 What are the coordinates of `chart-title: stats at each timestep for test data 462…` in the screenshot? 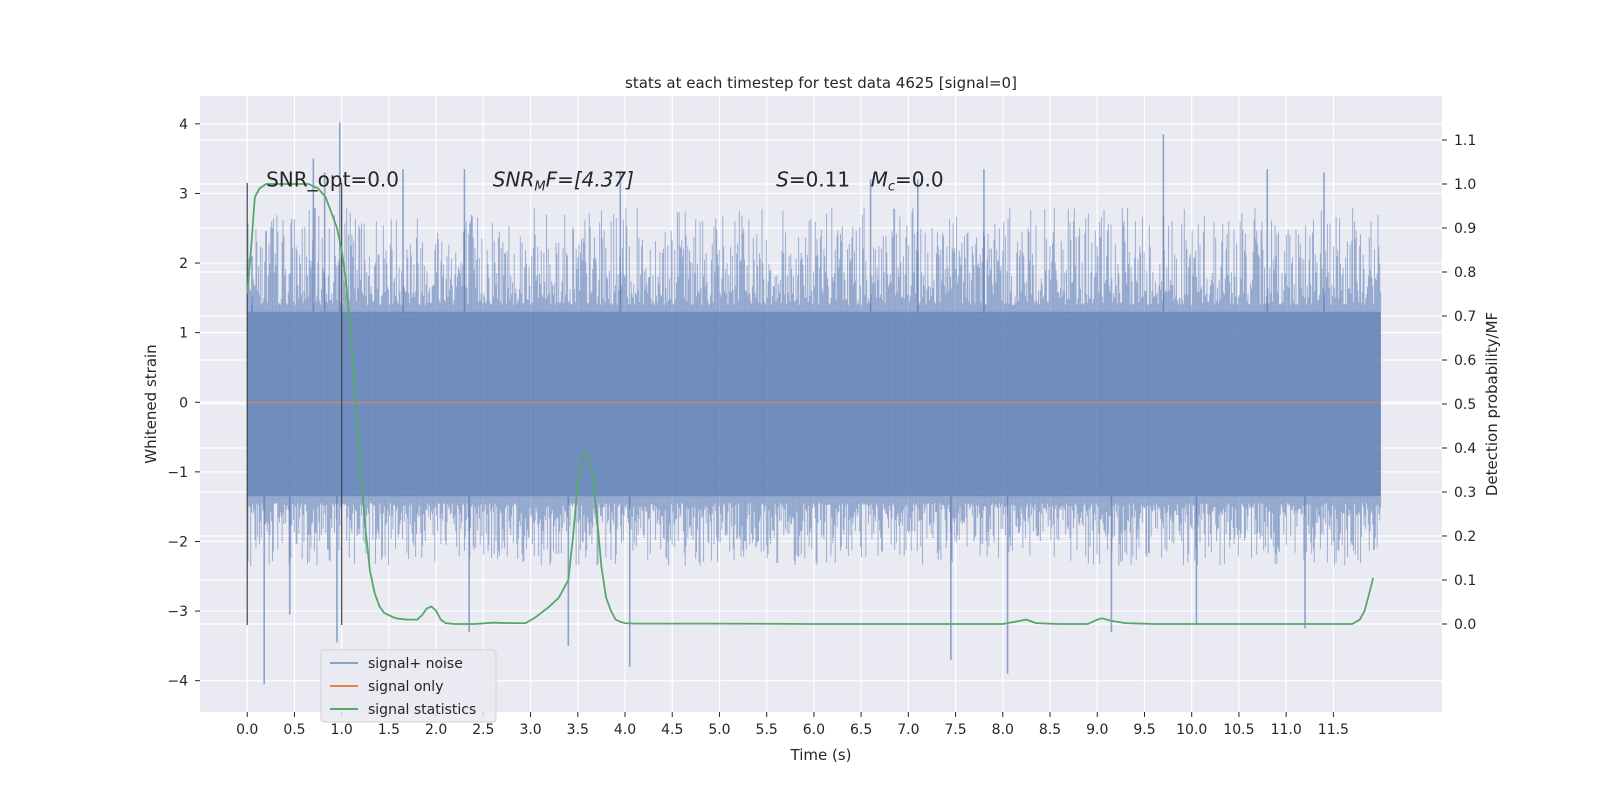 It's located at (821, 83).